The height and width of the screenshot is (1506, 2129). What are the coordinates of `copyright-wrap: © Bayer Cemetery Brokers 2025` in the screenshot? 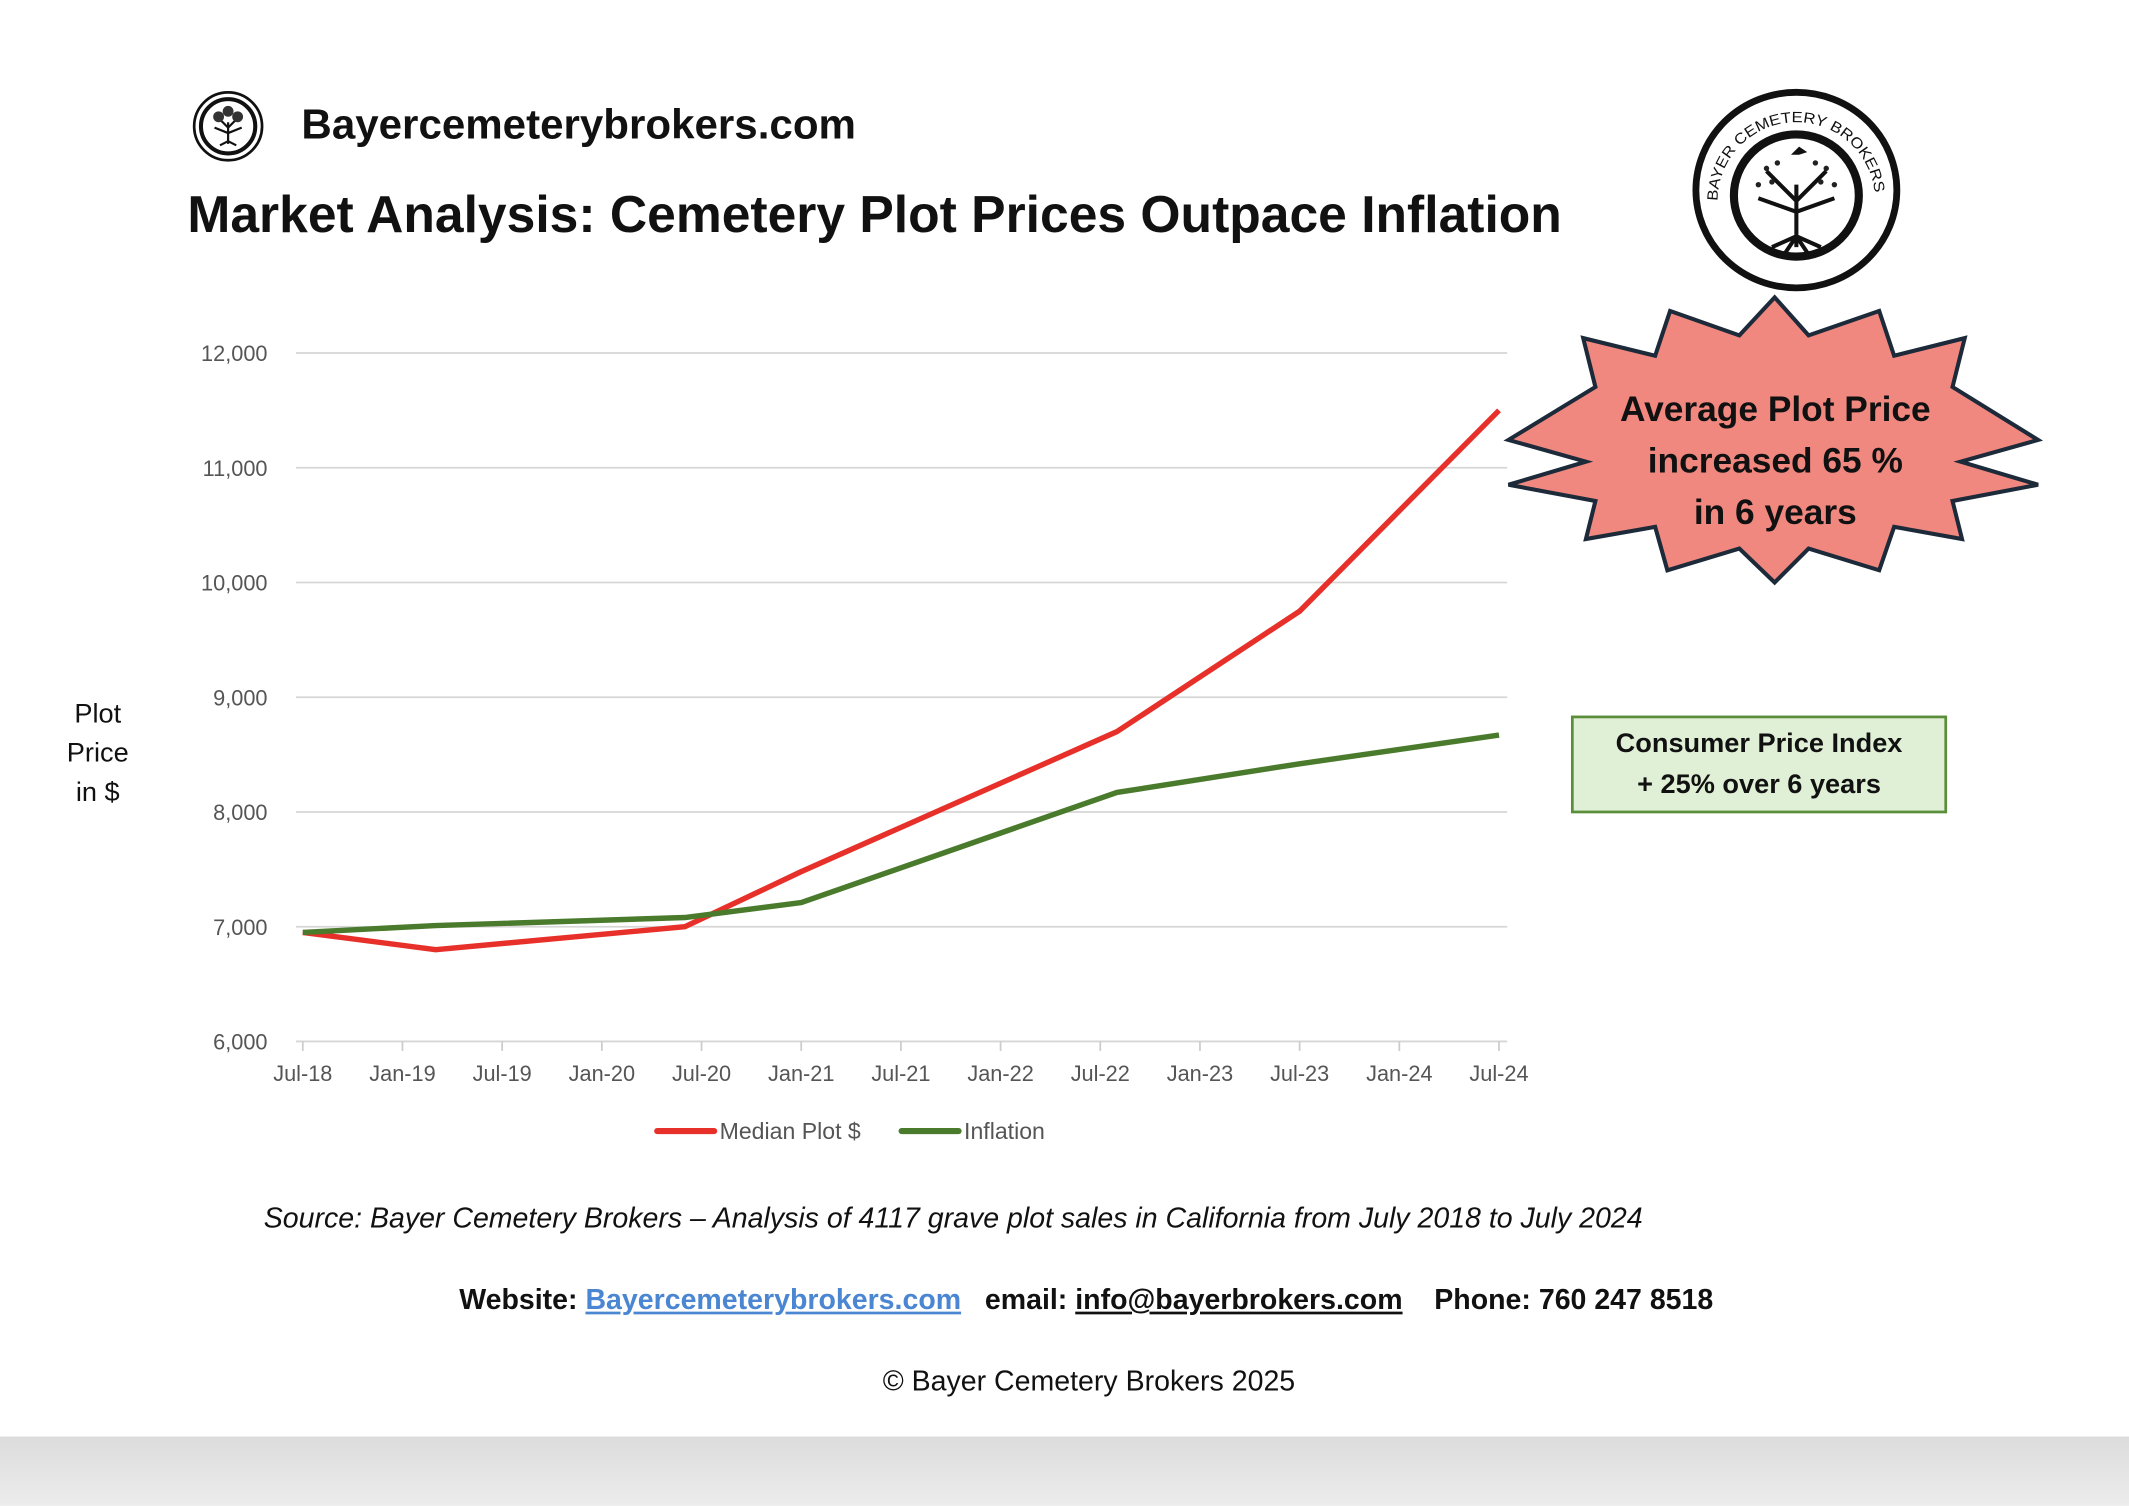 It's located at (1089, 1382).